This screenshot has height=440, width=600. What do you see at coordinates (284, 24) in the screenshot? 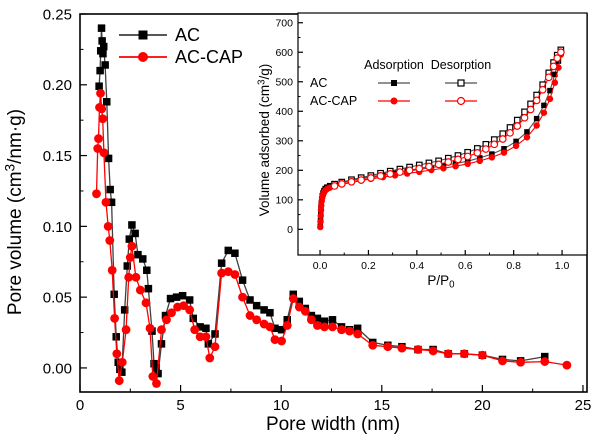
I see `svg-text: 700` at bounding box center [284, 24].